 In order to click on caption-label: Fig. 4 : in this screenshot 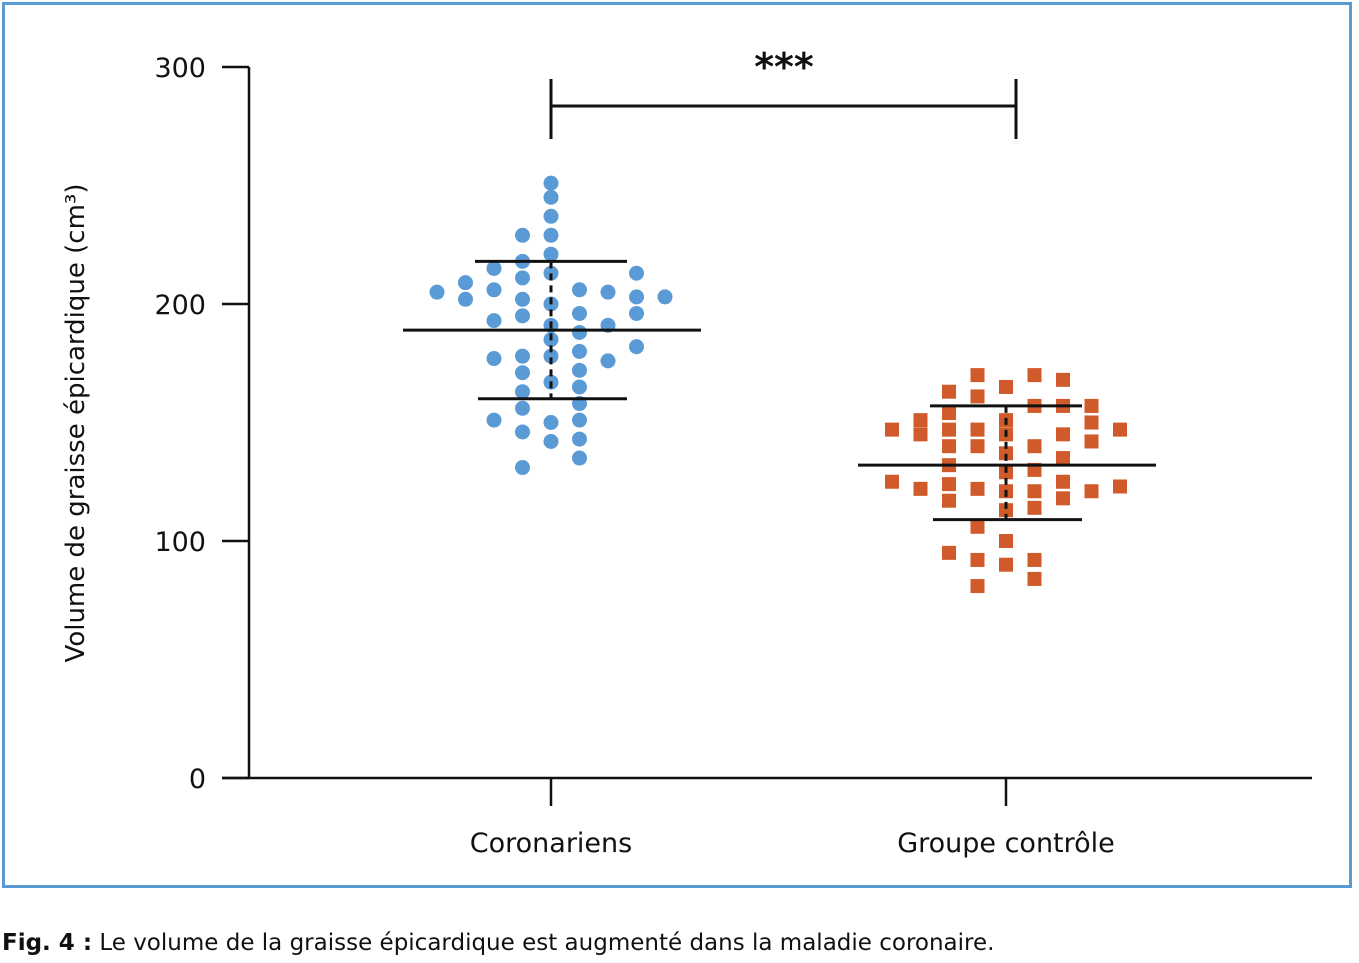, I will do `click(47, 943)`.